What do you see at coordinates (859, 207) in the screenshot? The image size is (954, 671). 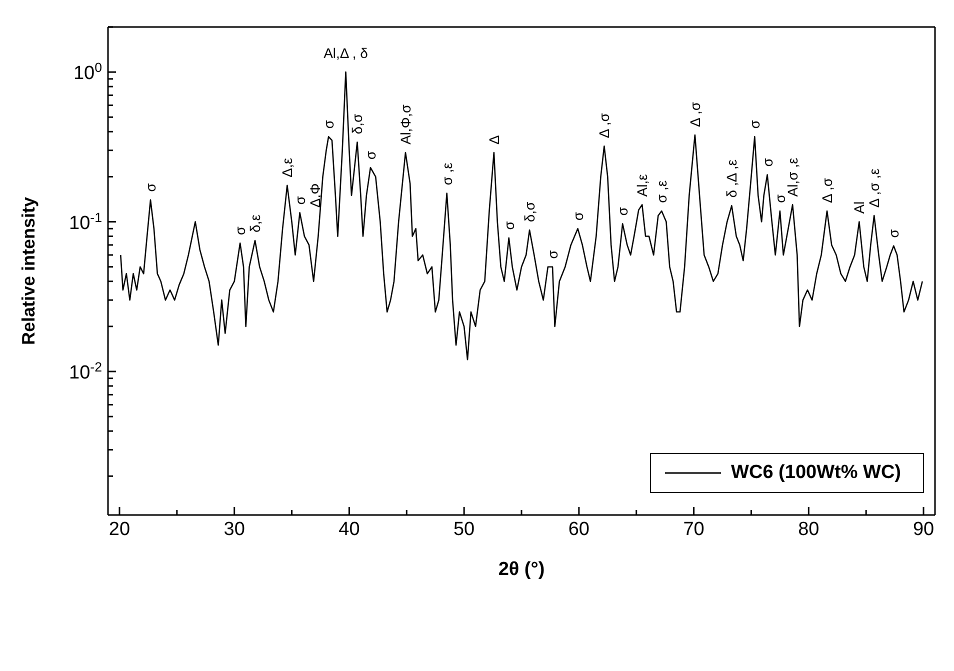 I see `annotation: Al` at bounding box center [859, 207].